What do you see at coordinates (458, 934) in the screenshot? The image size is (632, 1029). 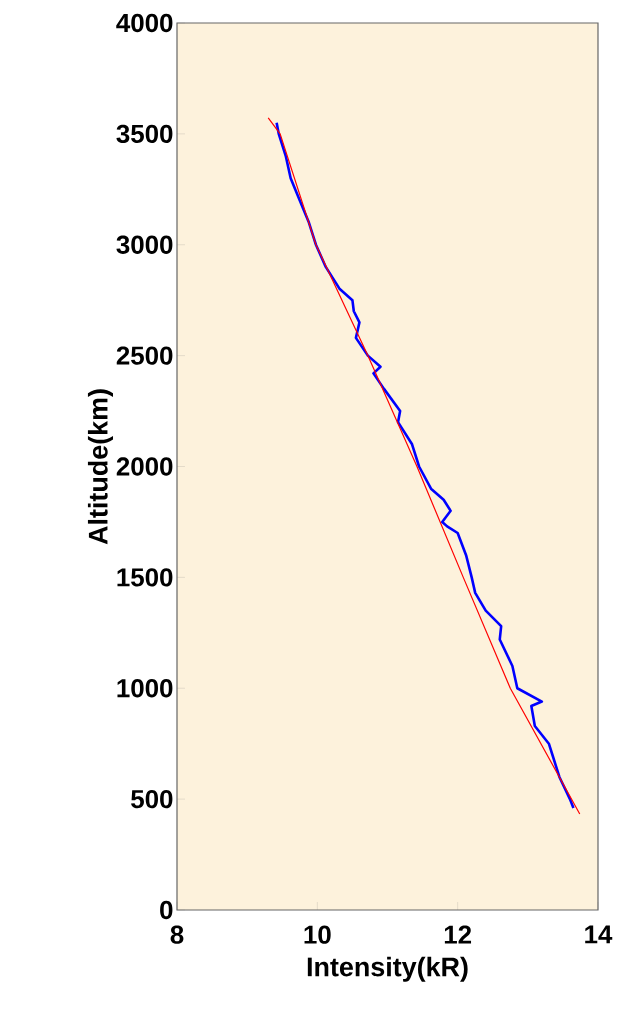 I see `x-tick-label: 12` at bounding box center [458, 934].